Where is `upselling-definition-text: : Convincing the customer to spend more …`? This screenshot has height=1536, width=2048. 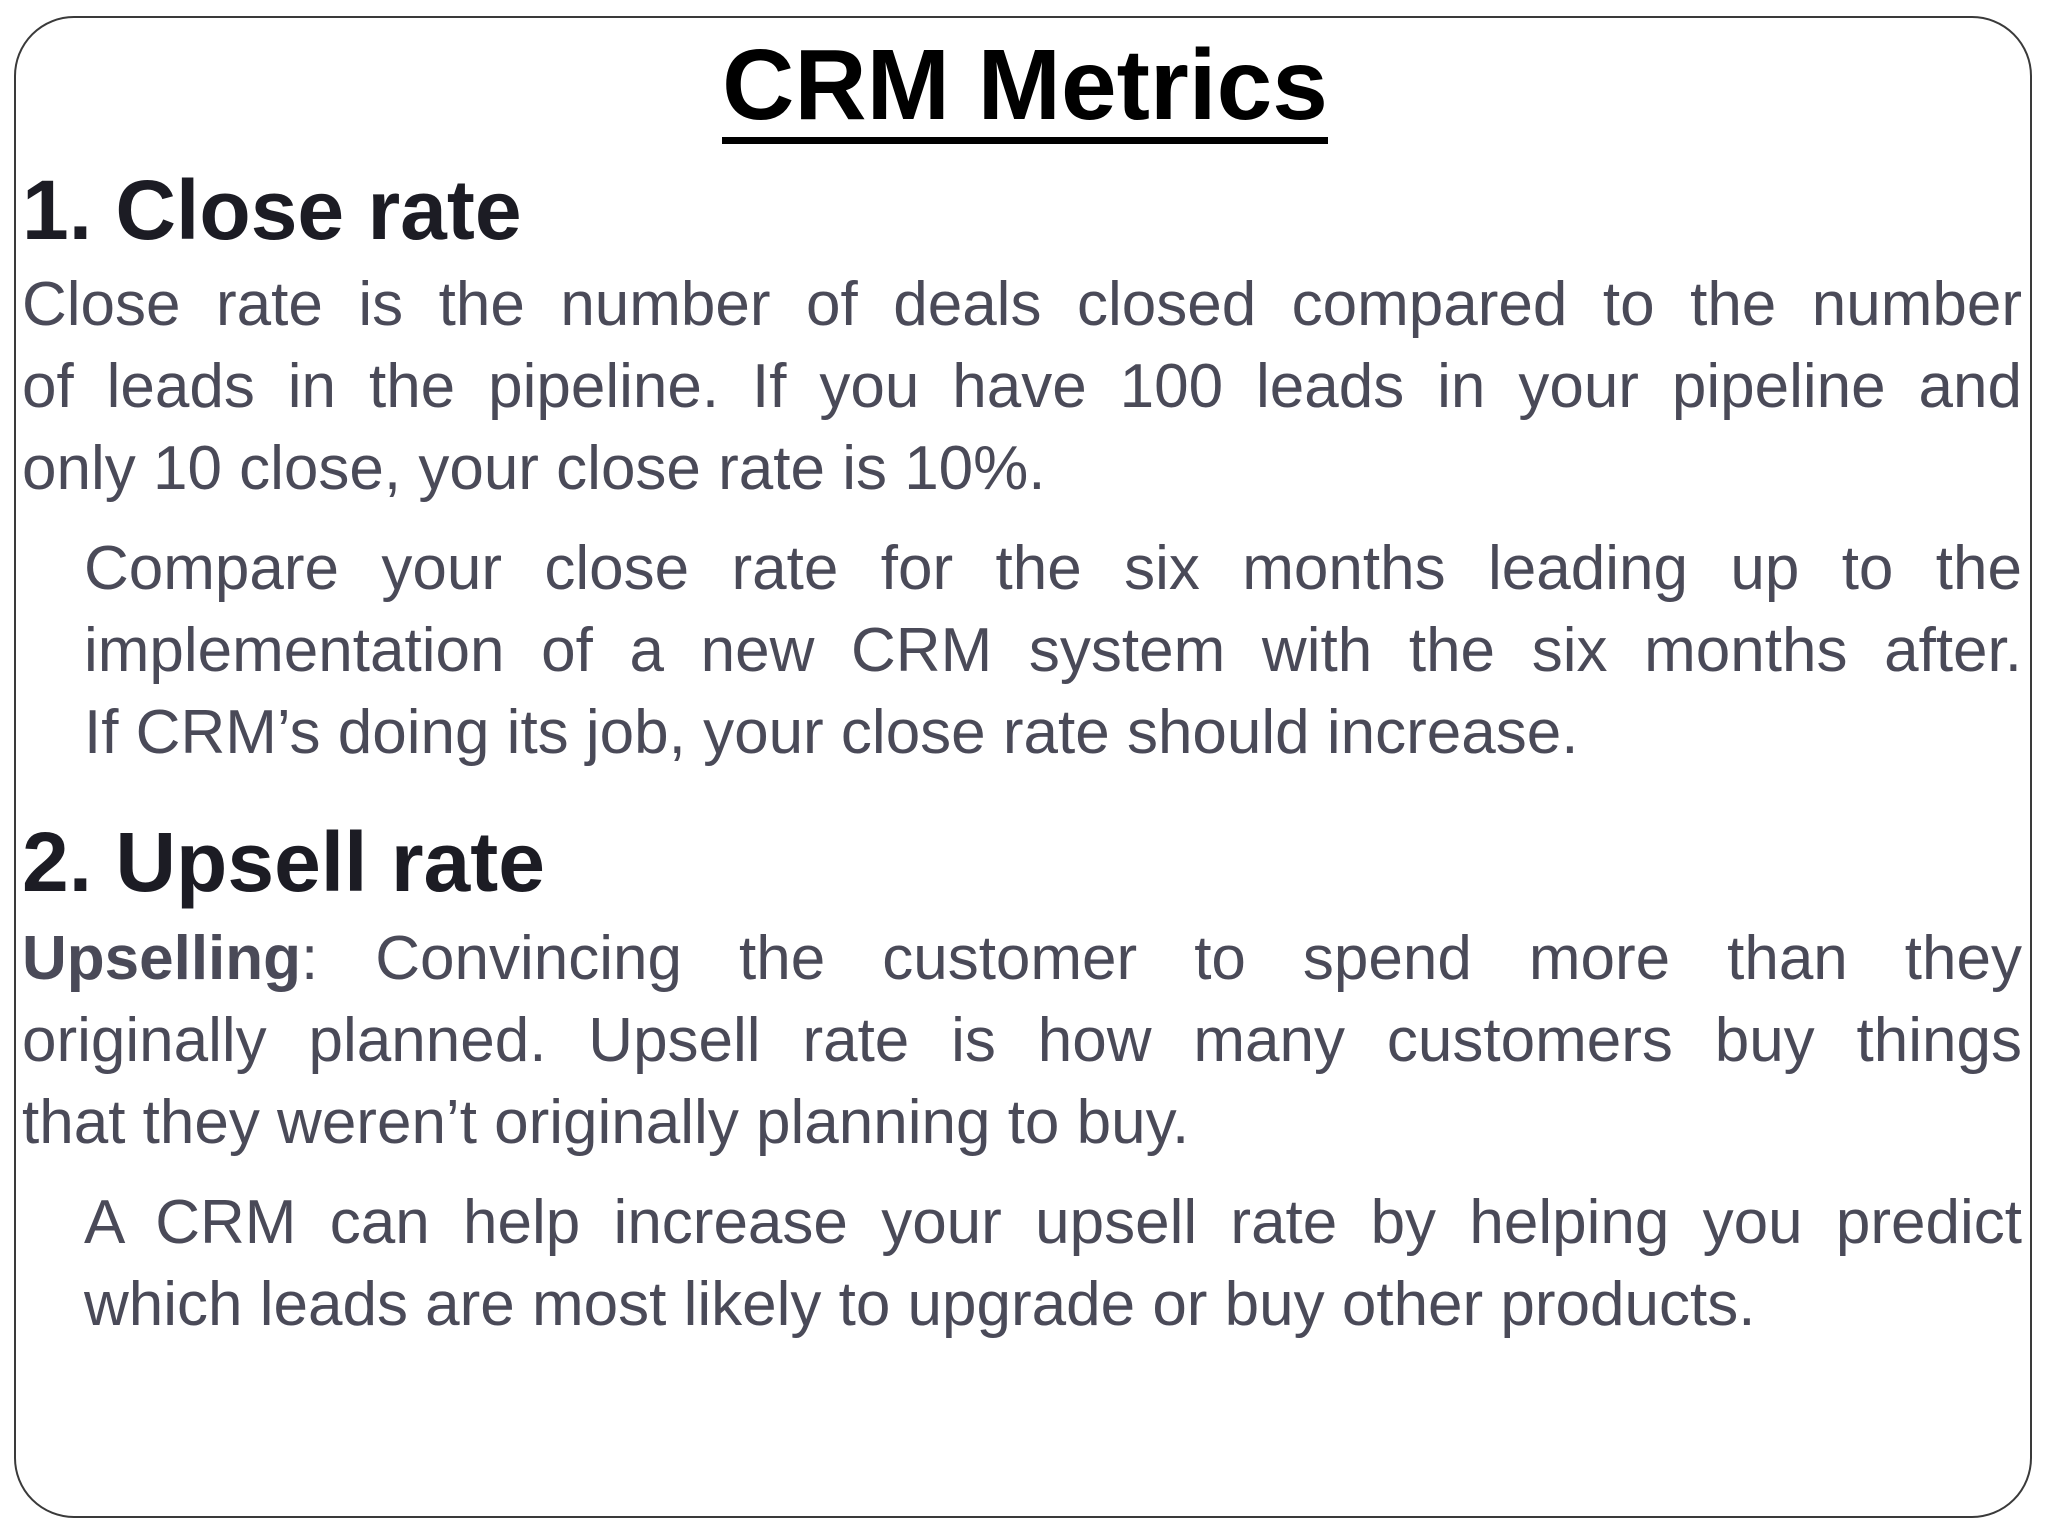 upselling-definition-text: : Convincing the customer to spend more … is located at coordinates (1161, 958).